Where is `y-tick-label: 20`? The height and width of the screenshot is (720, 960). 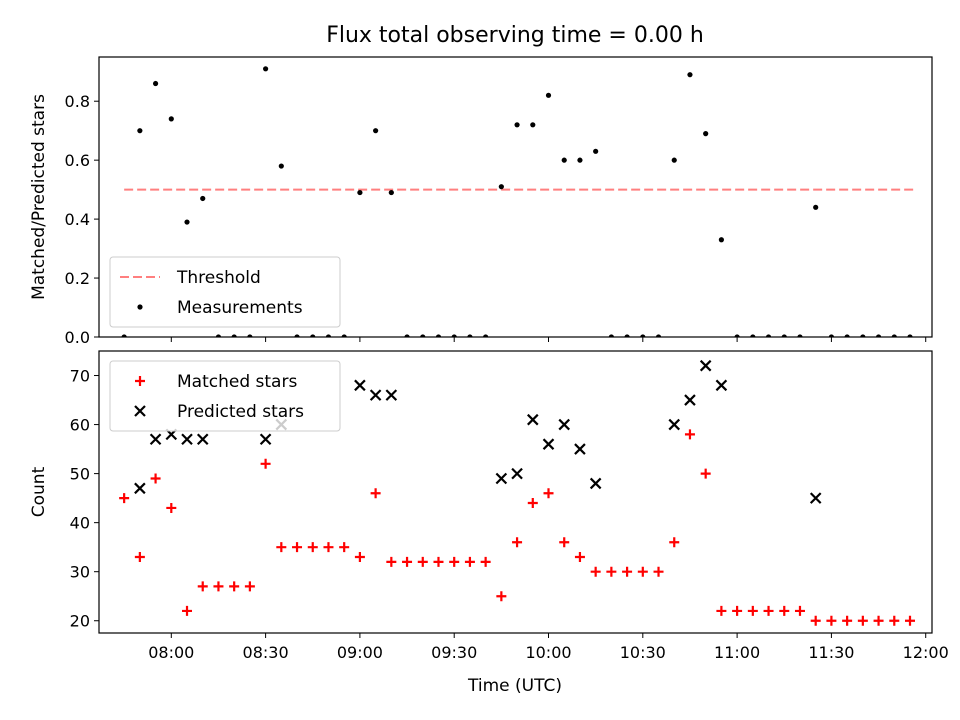
y-tick-label: 20 is located at coordinates (80, 621).